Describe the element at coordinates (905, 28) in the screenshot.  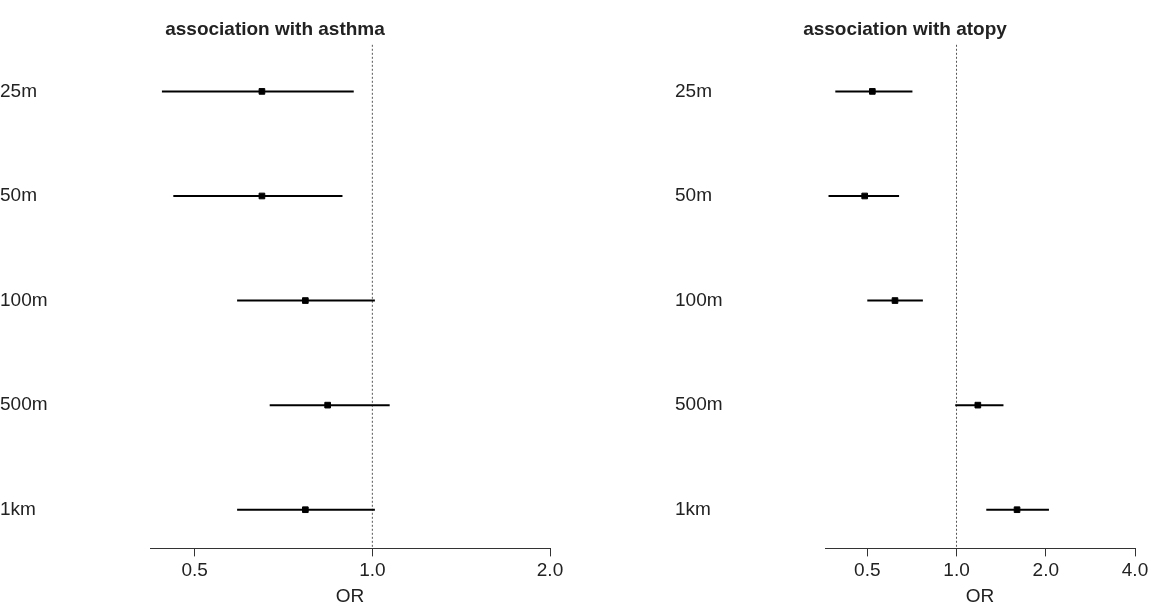
I see `chart-title: association with atopy` at that location.